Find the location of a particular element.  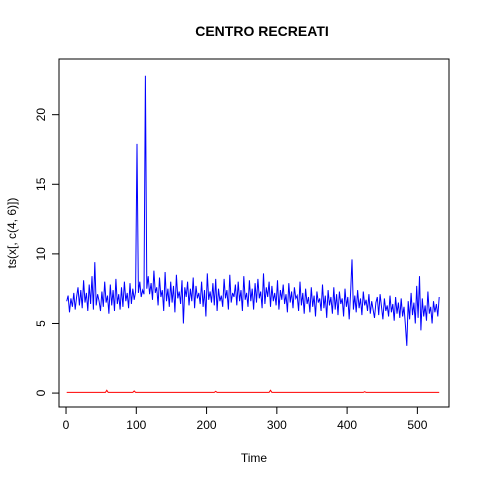

x-tick-label: 200 is located at coordinates (207, 425).